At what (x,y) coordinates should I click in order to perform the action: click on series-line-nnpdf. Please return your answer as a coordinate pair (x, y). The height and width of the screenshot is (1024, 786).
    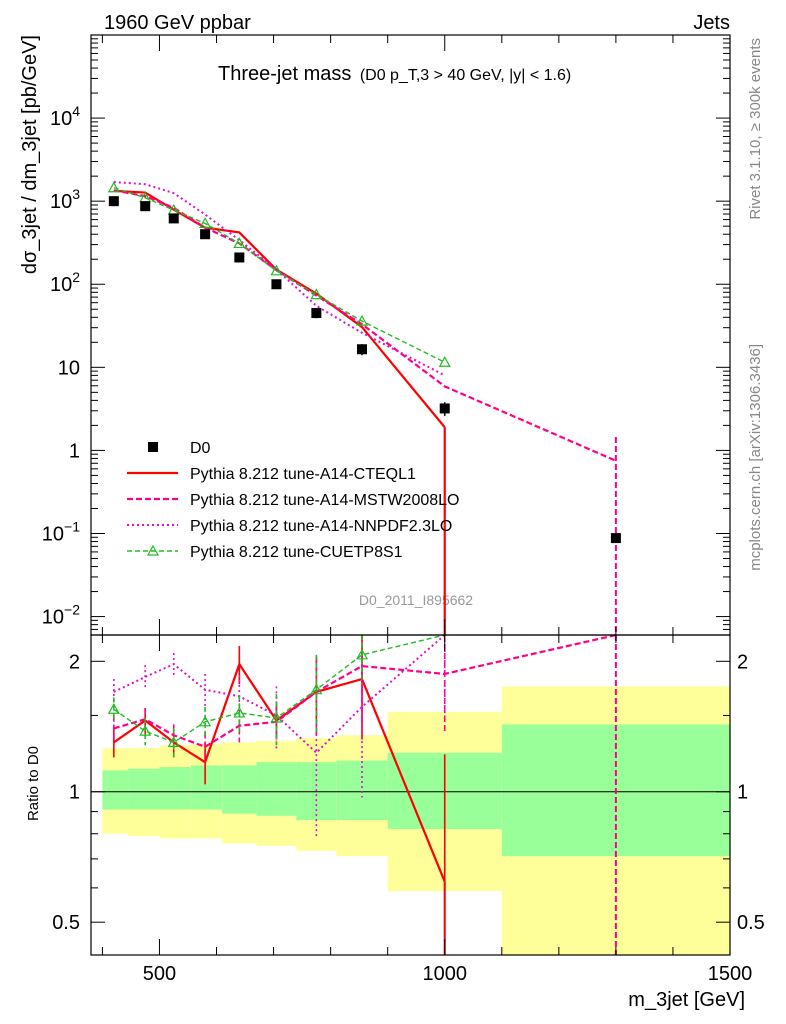
    Looking at the image, I should click on (279, 279).